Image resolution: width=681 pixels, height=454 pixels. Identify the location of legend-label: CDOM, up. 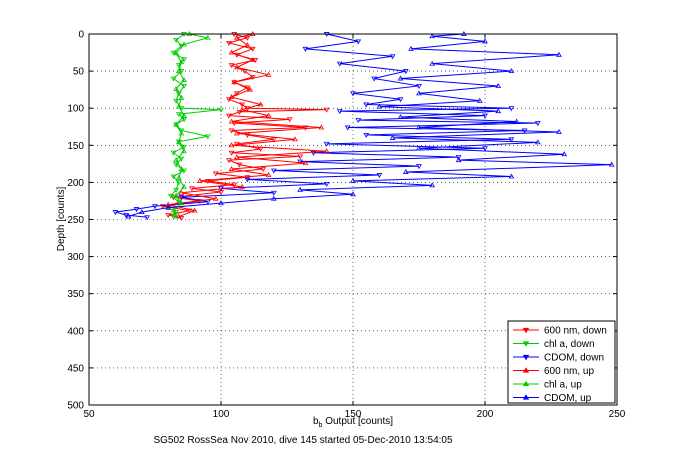
(568, 398).